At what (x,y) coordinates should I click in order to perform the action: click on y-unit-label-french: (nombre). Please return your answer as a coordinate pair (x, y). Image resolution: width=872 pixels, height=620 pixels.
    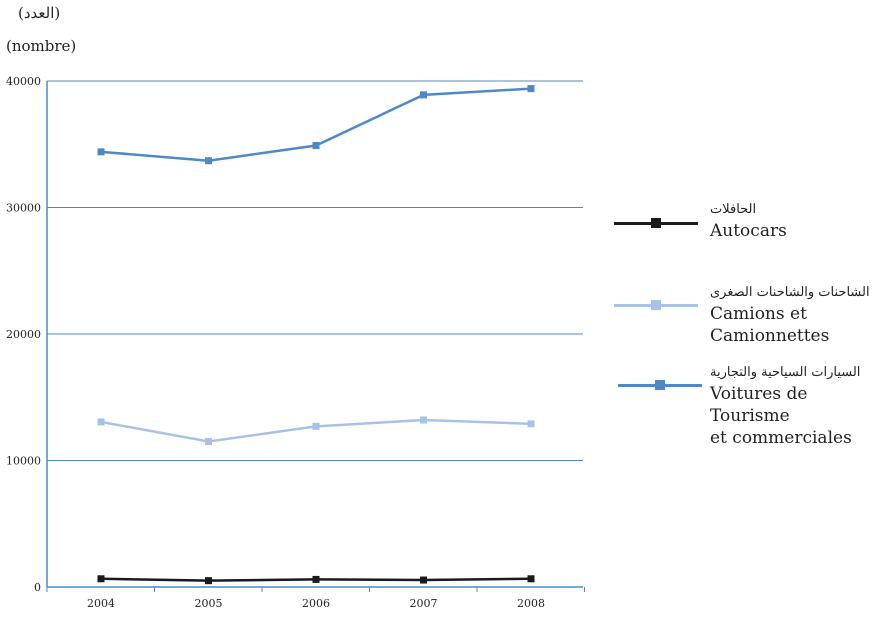
    Looking at the image, I should click on (41, 46).